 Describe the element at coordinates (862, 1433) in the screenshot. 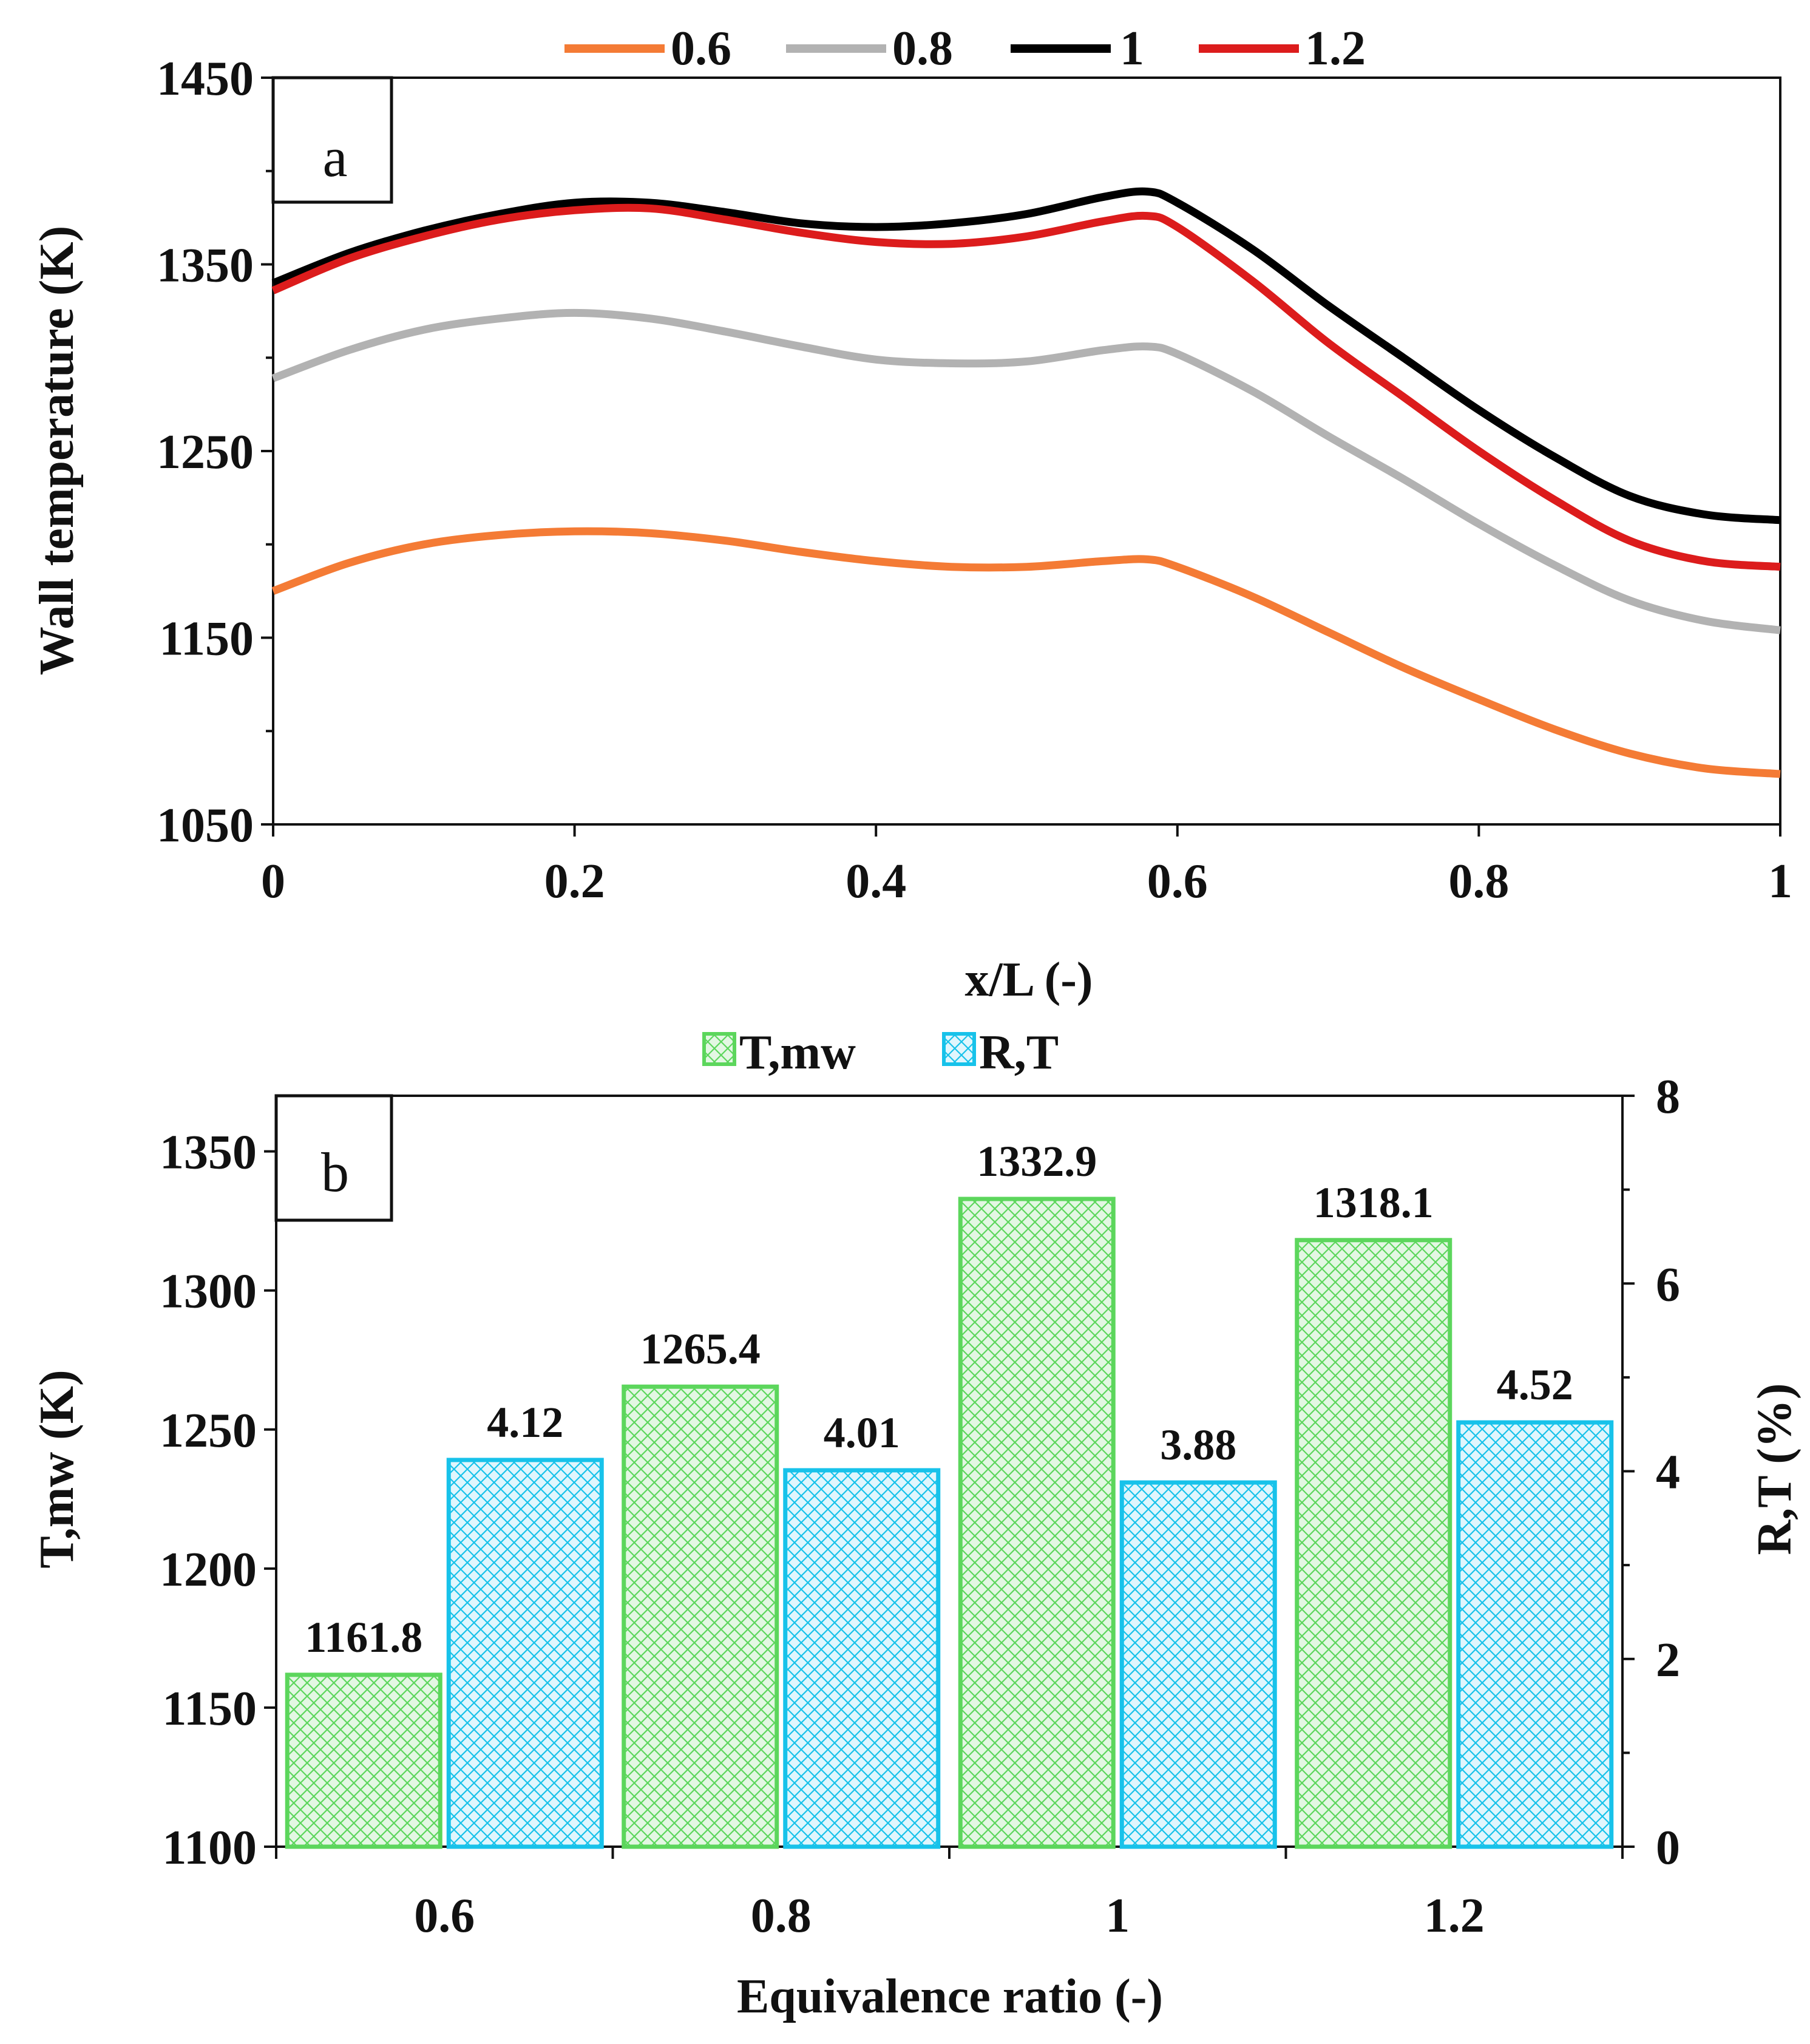

I see `data-label-r-t-0-8: 4.01` at that location.